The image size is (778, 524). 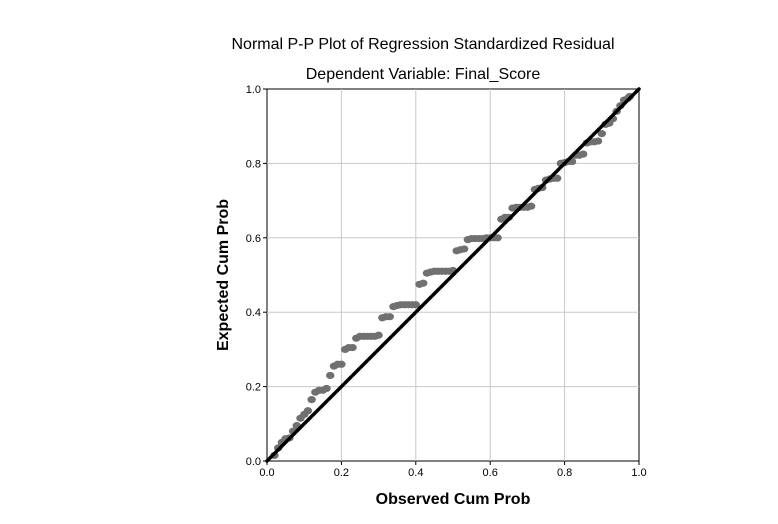 What do you see at coordinates (490, 473) in the screenshot?
I see `x-tick-label: 0.6` at bounding box center [490, 473].